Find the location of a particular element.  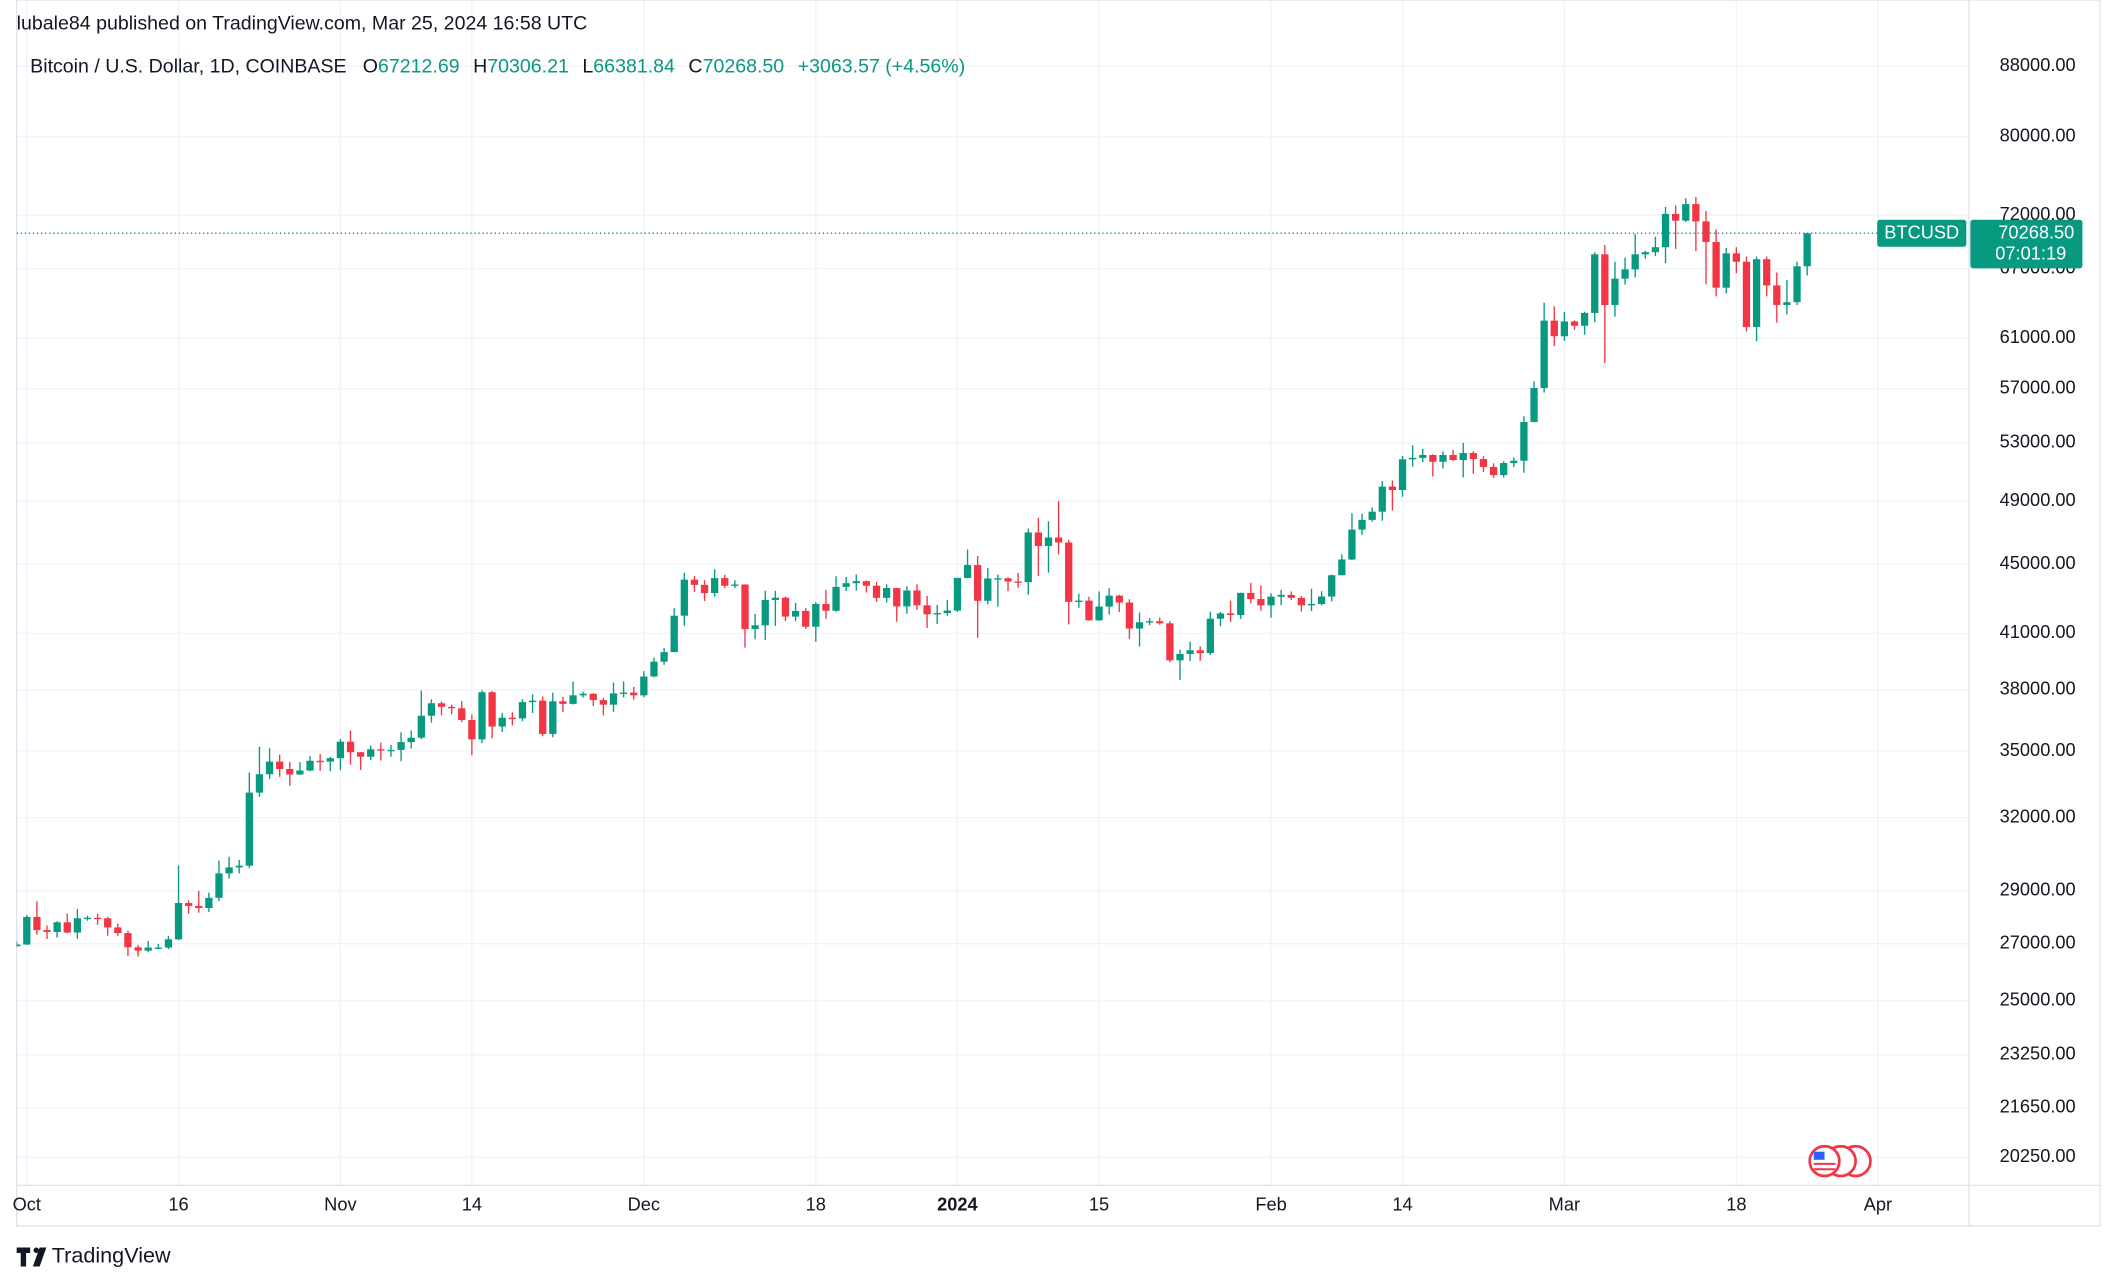

legend-value: 70268.50 is located at coordinates (744, 67).